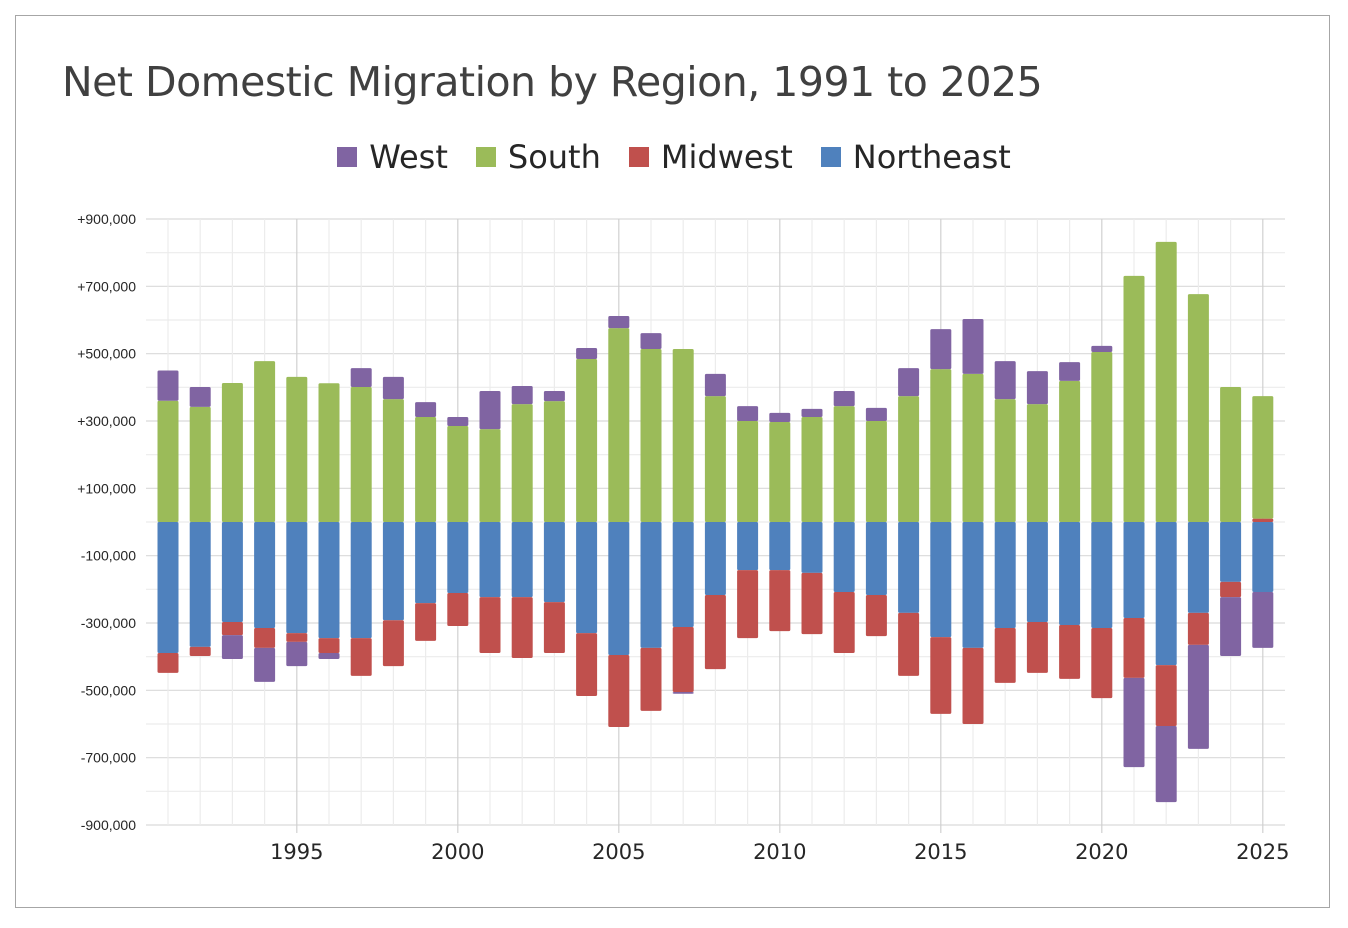 Image resolution: width=1348 pixels, height=928 pixels. I want to click on bar-south-2021, so click(1134, 398).